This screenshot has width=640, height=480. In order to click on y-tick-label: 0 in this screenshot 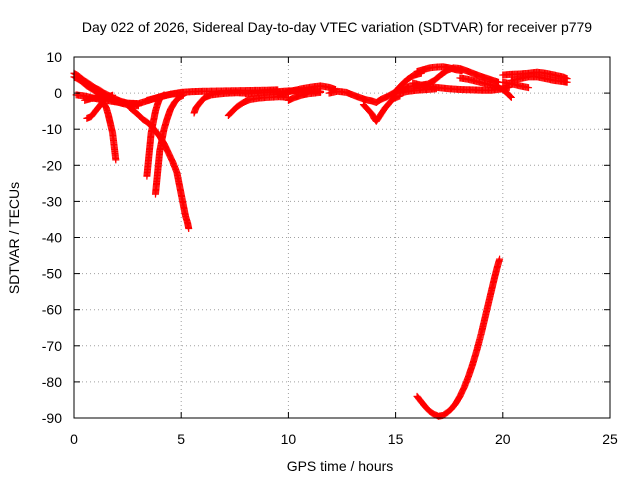, I will do `click(58, 93)`.